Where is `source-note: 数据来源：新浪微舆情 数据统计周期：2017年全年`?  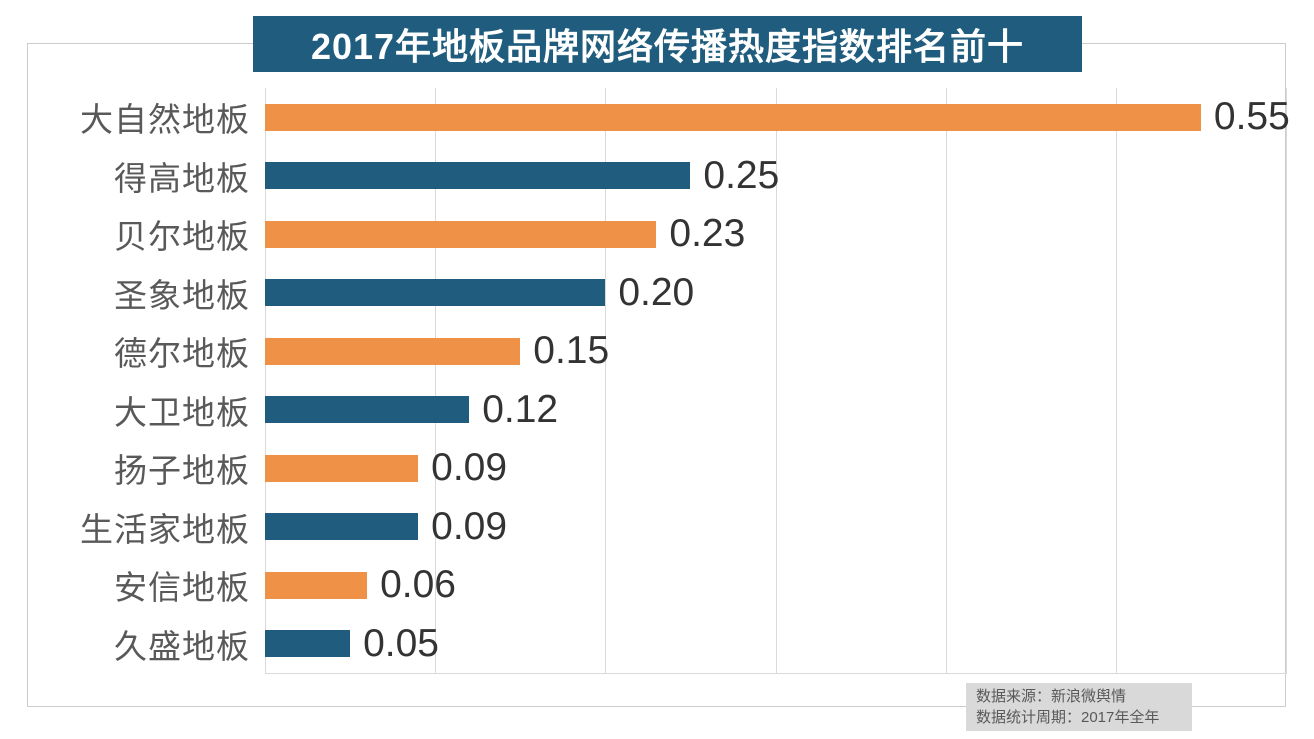 source-note: 数据来源：新浪微舆情 数据统计周期：2017年全年 is located at coordinates (1079, 707).